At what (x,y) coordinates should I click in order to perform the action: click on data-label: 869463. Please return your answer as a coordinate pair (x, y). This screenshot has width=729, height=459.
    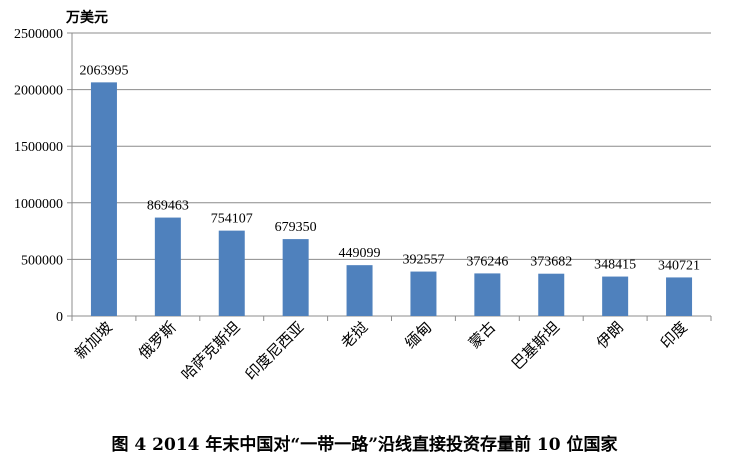
    Looking at the image, I should click on (168, 206).